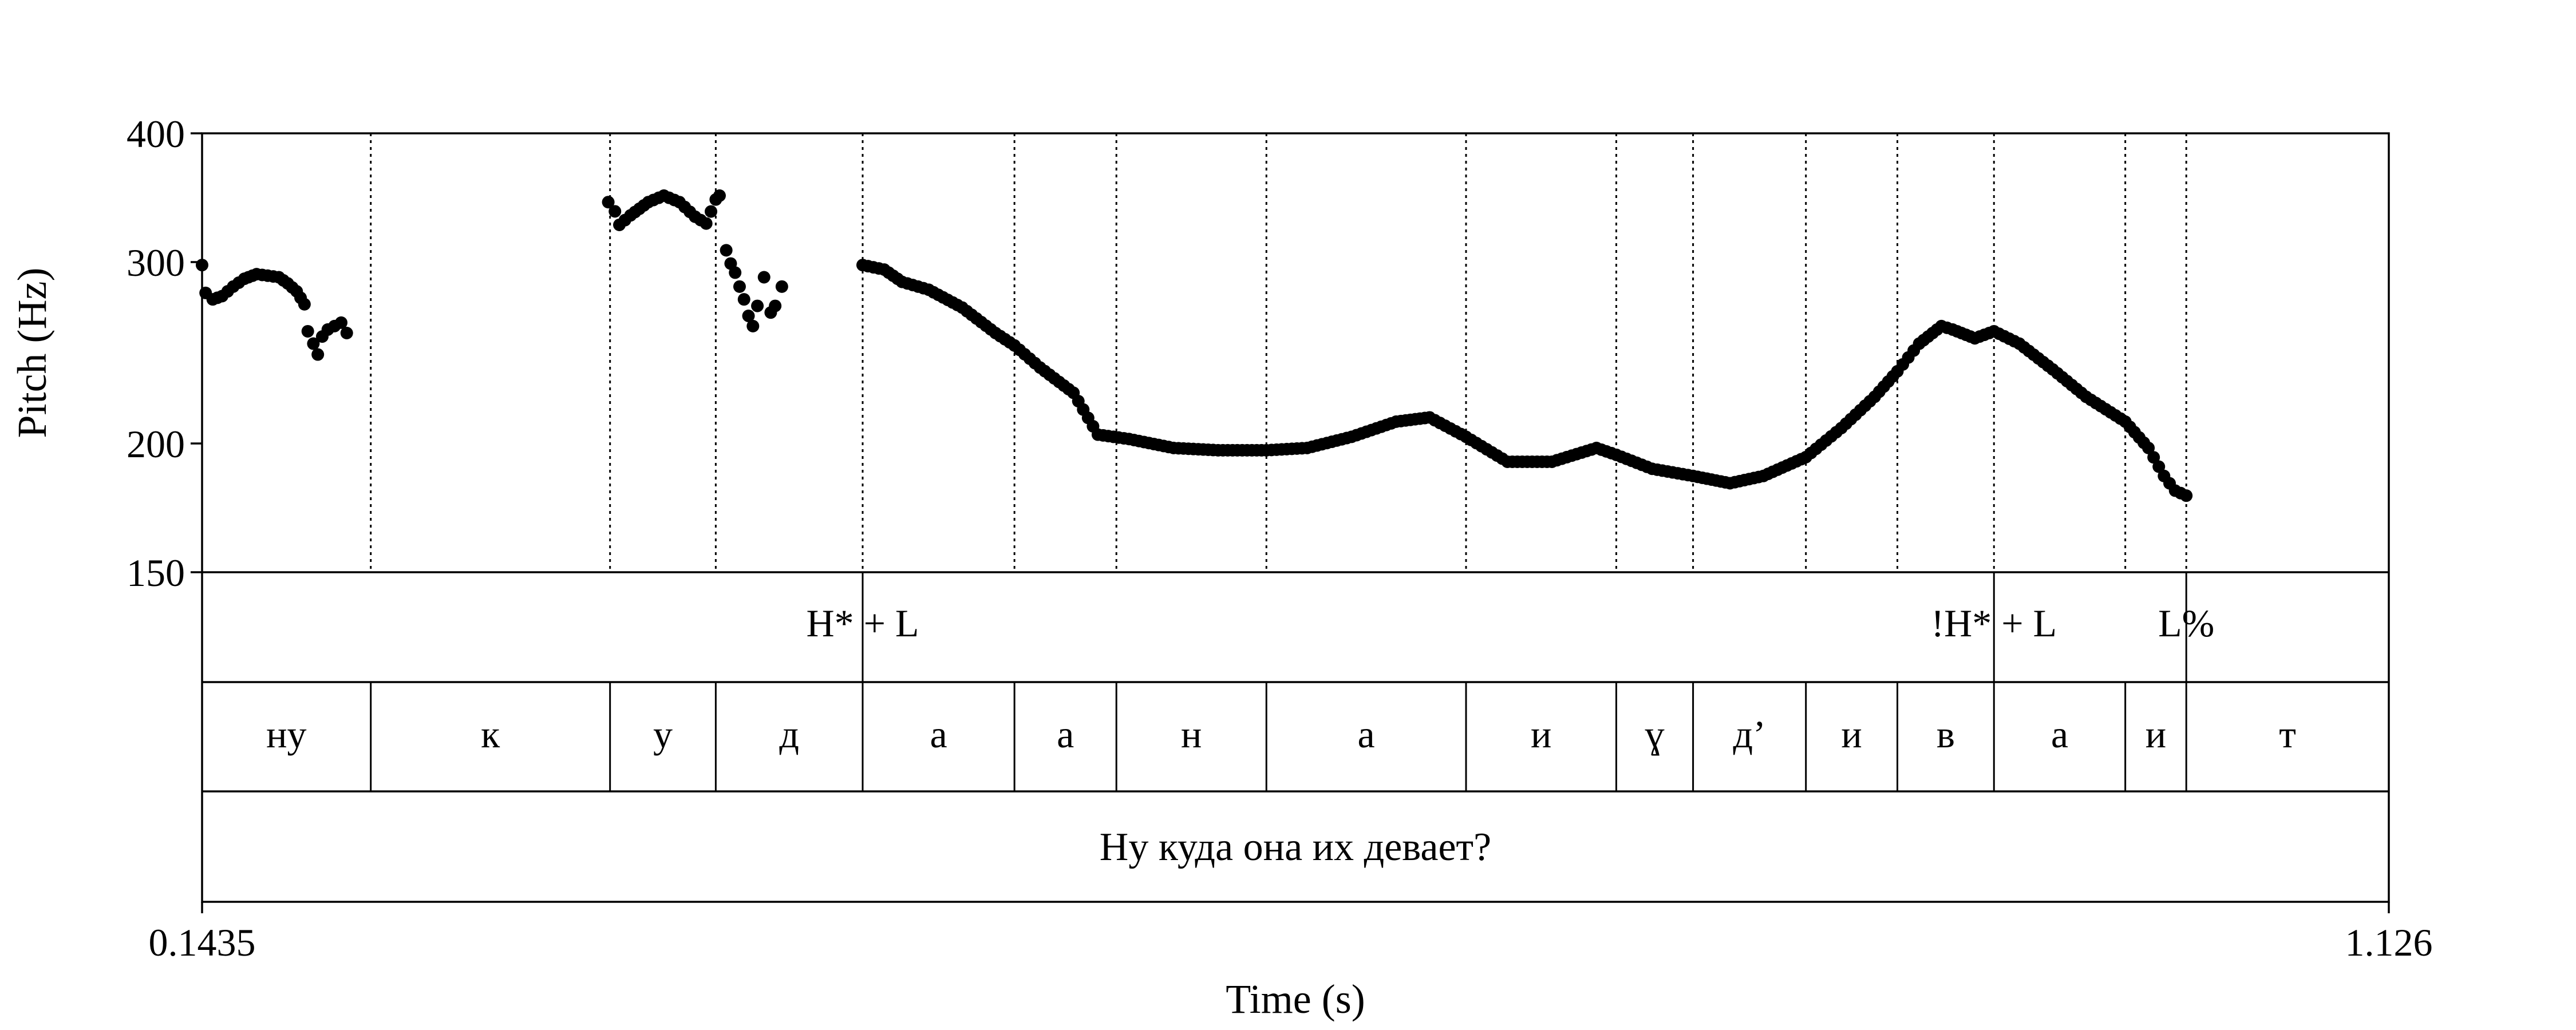  Describe the element at coordinates (1295, 847) in the screenshot. I see `sentence-label: Ну куда она их девает?` at that location.